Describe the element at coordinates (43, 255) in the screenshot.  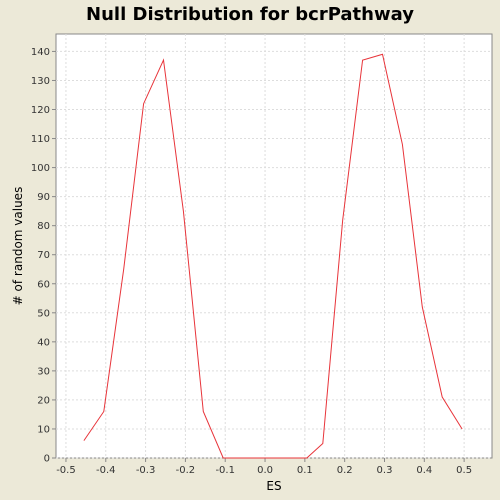
I see `y-tick-label: 70` at that location.